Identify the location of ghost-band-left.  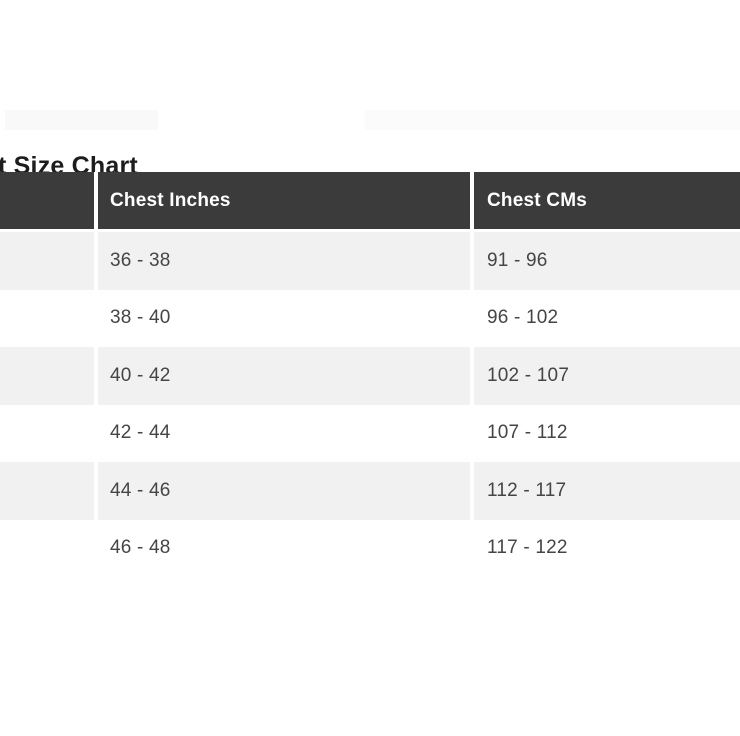
(81, 120).